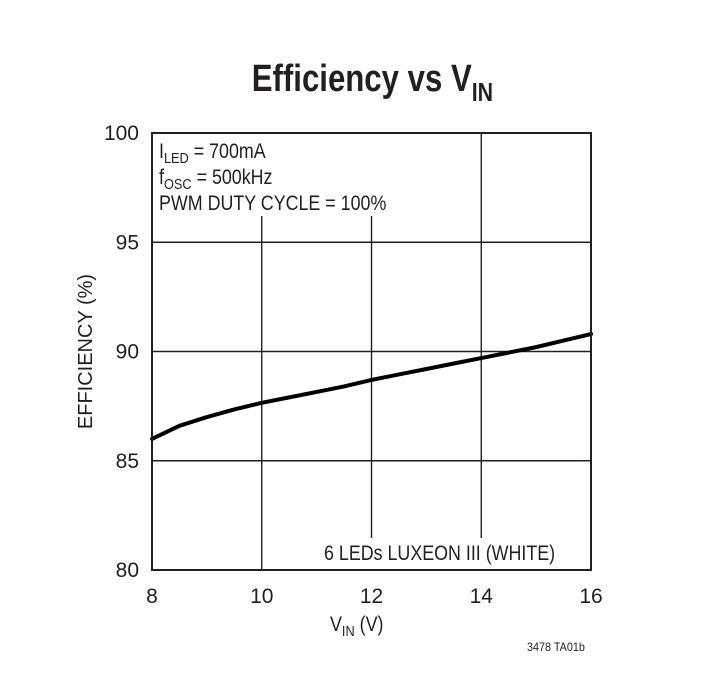 This screenshot has height=687, width=710. I want to click on x-tick-label-2: 12, so click(371, 596).